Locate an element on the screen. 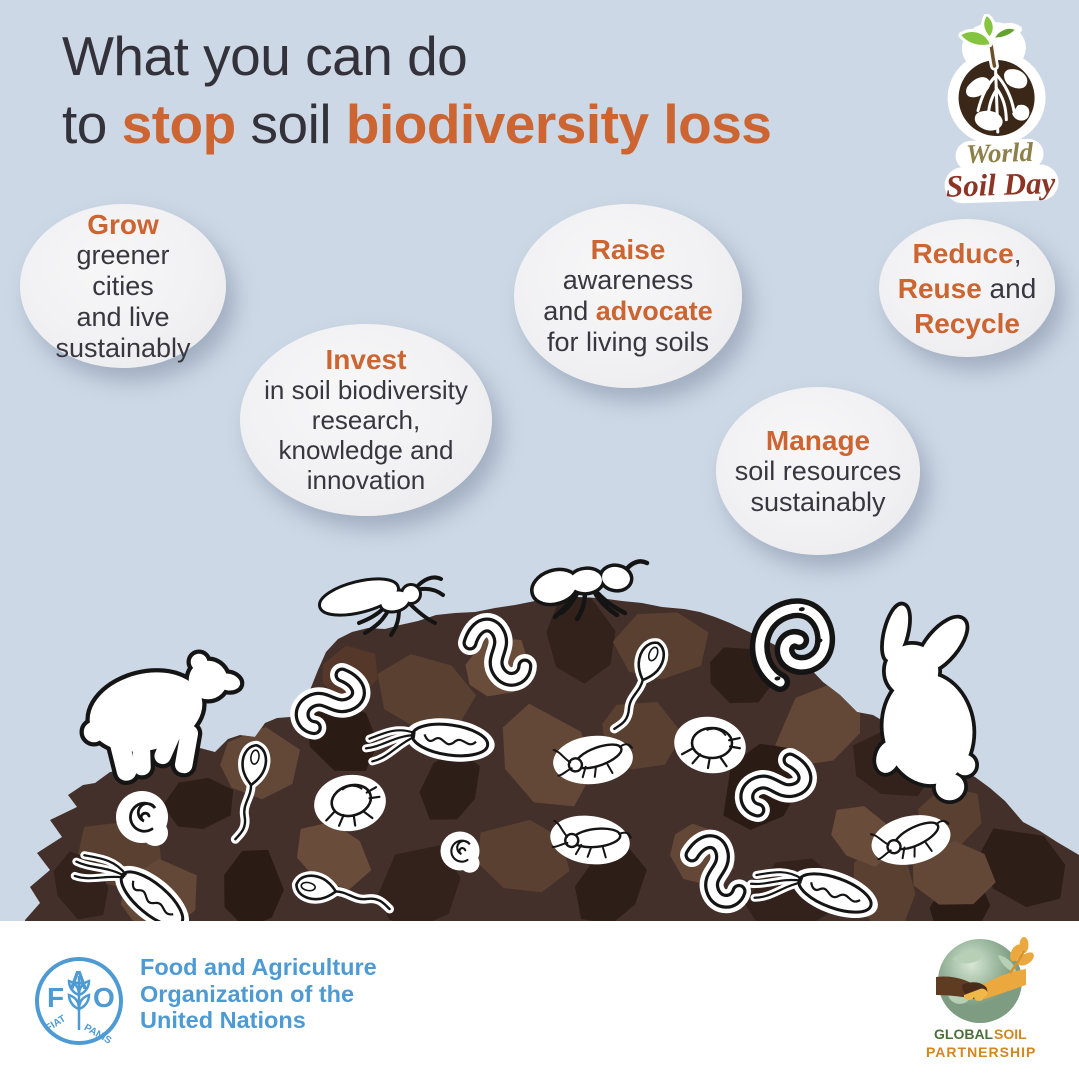  millipede-icon is located at coordinates (793, 644).